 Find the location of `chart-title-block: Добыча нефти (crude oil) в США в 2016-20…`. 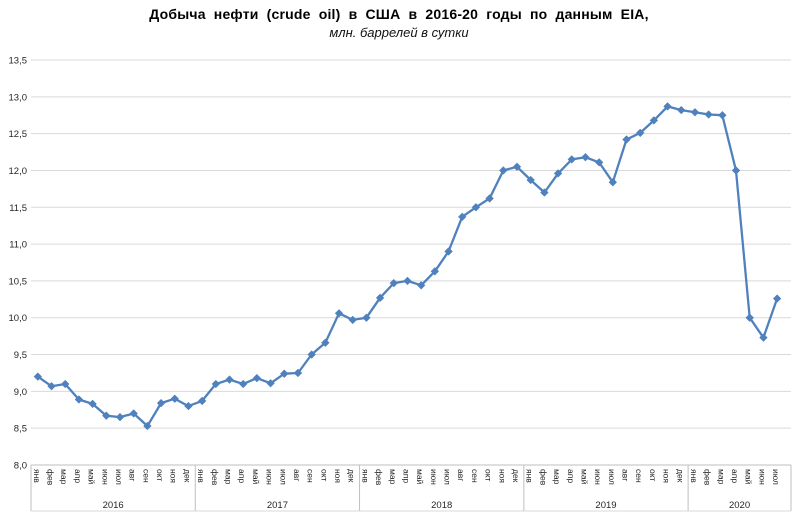

chart-title-block: Добыча нефти (crude oil) в США в 2016-20… is located at coordinates (399, 23).